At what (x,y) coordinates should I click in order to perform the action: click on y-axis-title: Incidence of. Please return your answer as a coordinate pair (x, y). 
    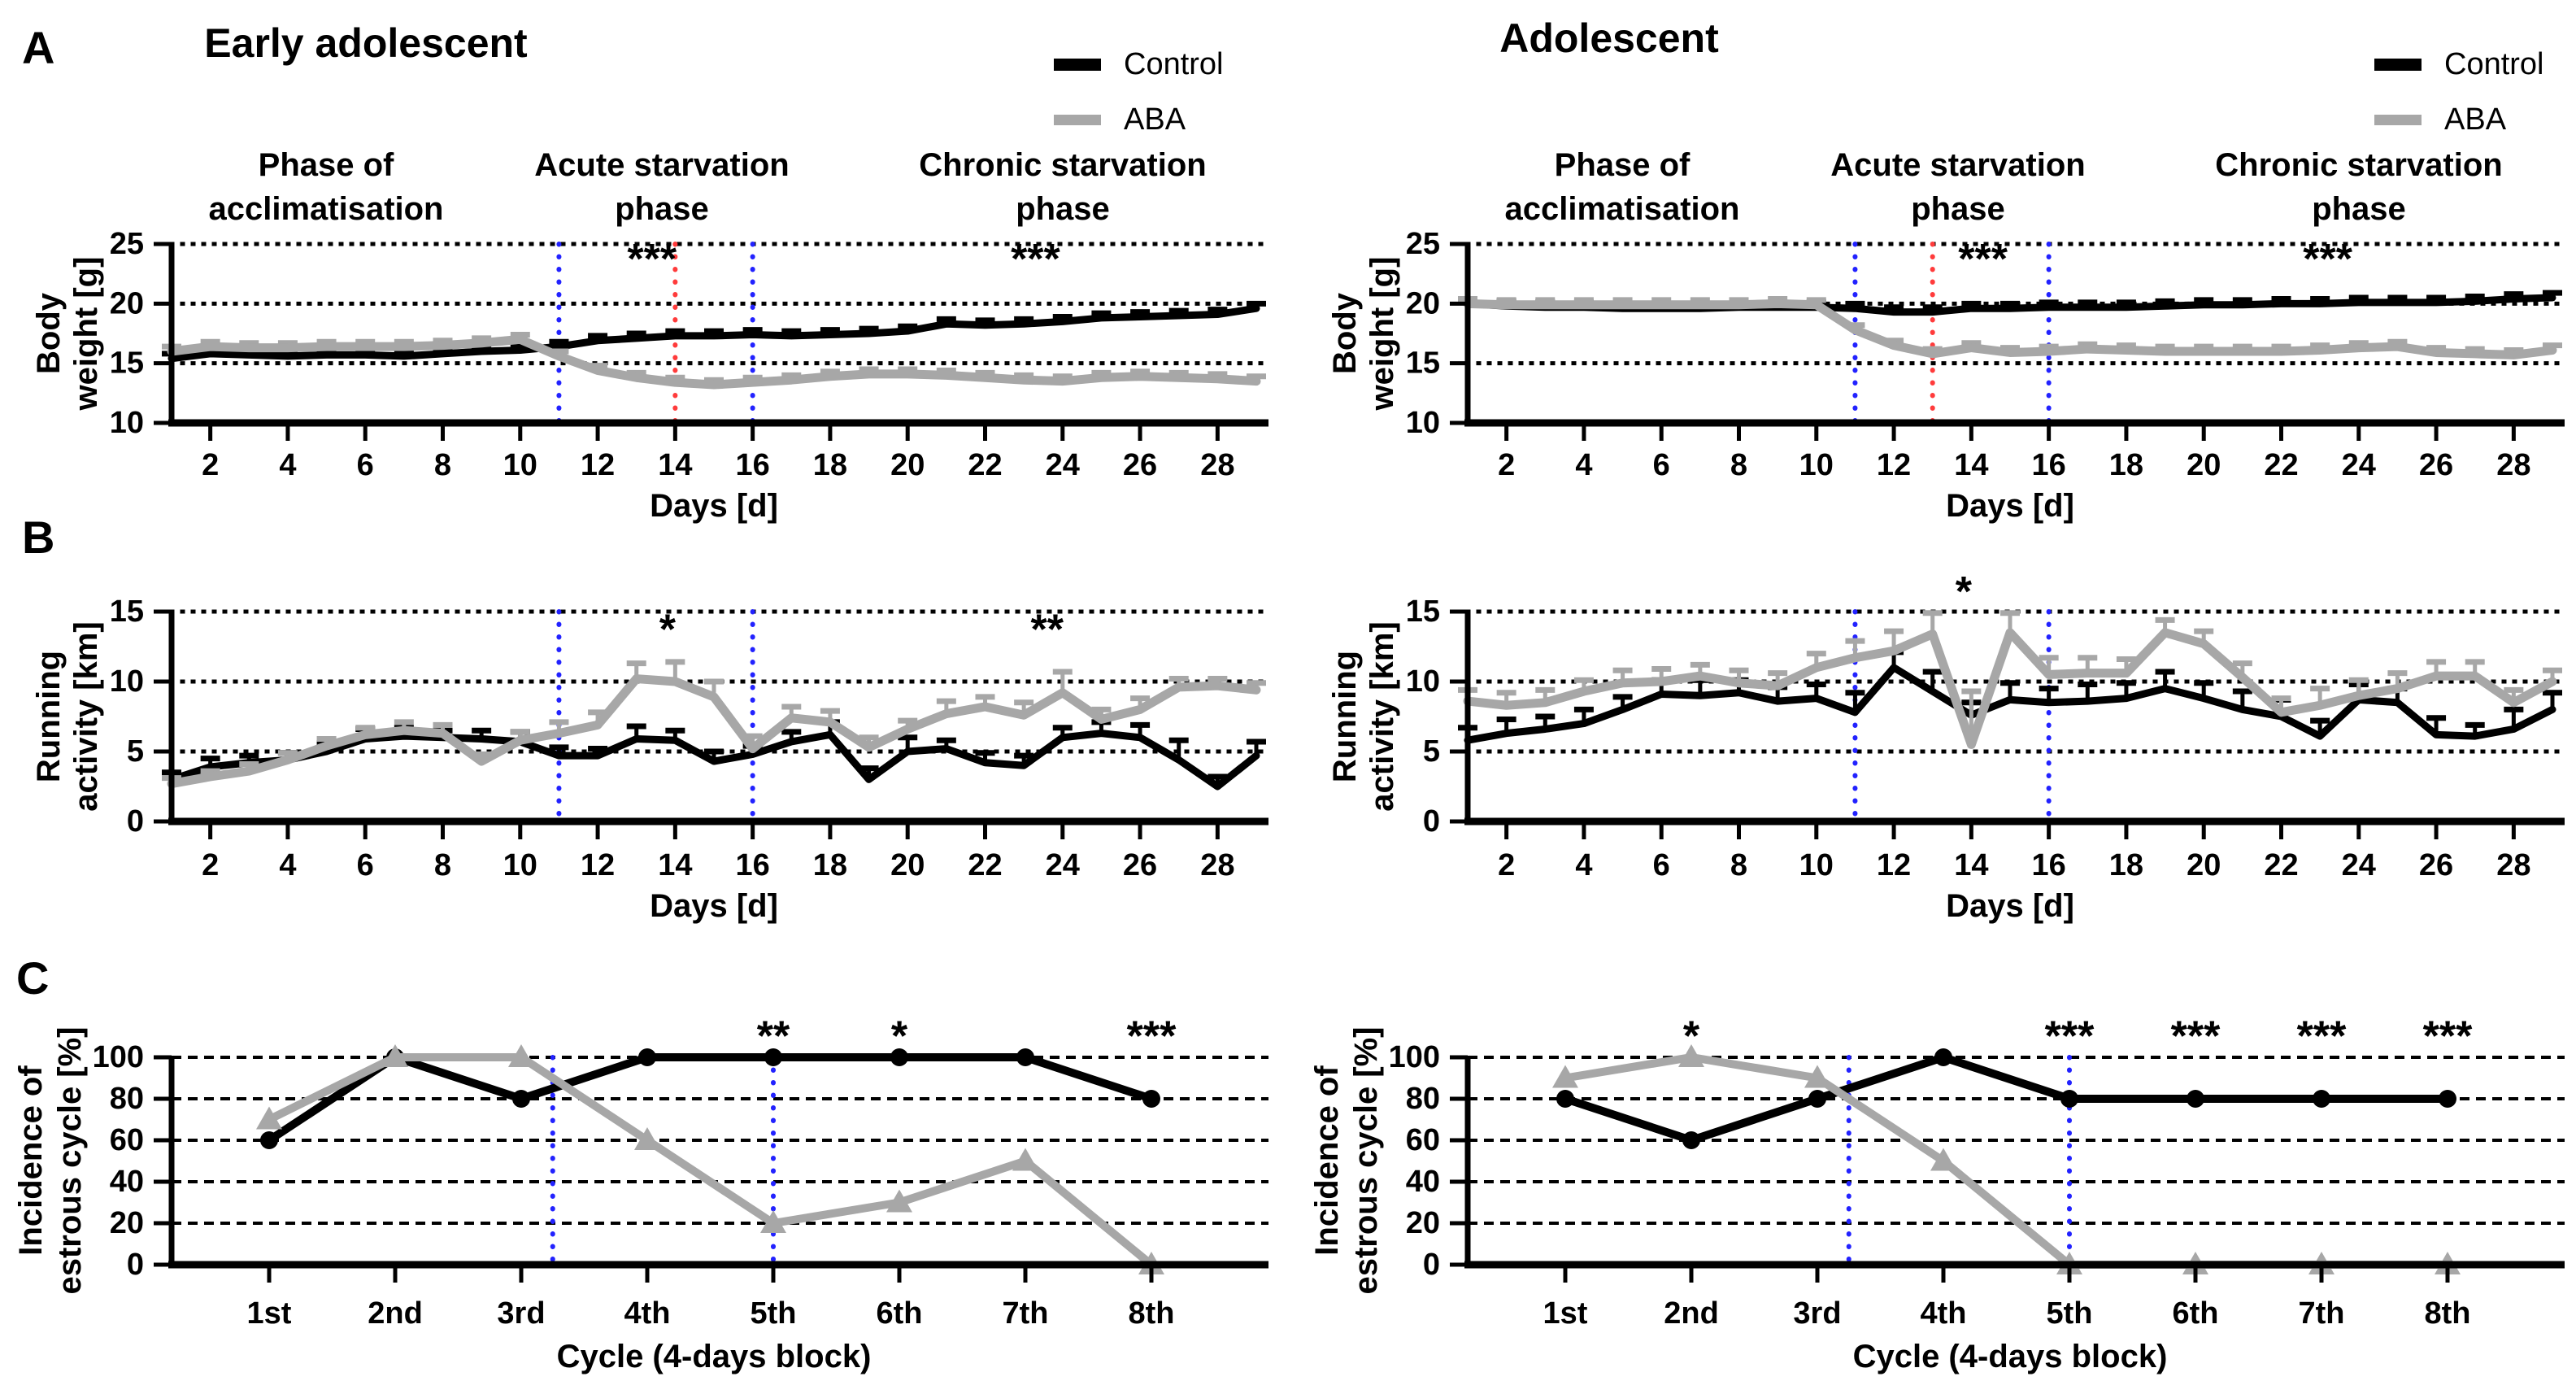
    Looking at the image, I should click on (31, 1160).